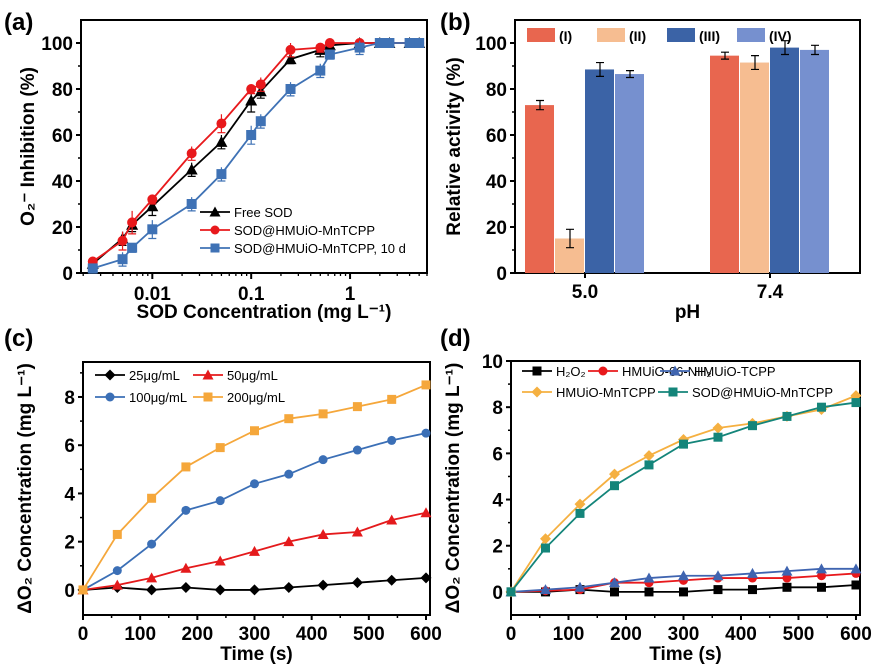 This screenshot has height=666, width=880. I want to click on x-tick-label: 7.4, so click(770, 292).